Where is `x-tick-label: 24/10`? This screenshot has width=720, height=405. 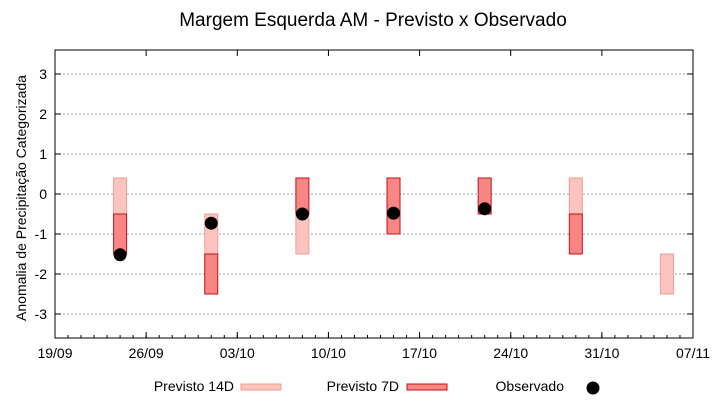 x-tick-label: 24/10 is located at coordinates (510, 353).